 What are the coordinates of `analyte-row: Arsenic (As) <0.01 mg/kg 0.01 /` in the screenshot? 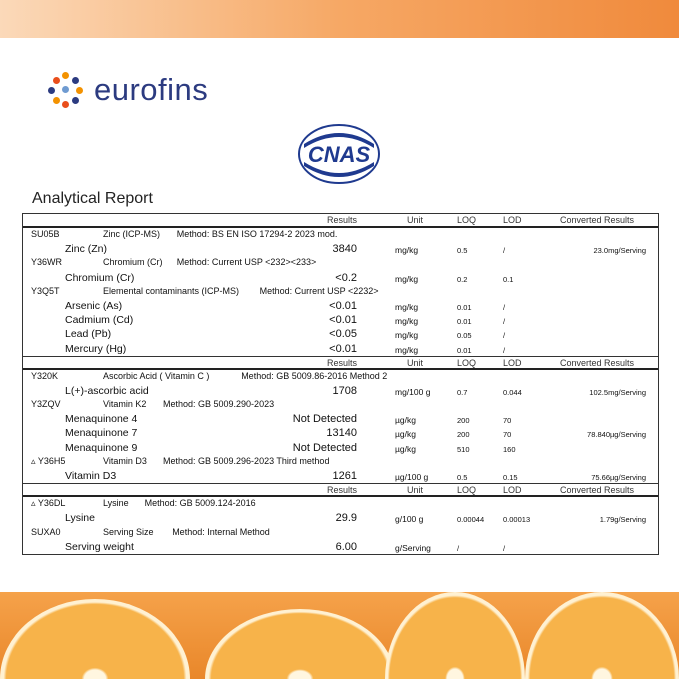 It's located at (340, 306).